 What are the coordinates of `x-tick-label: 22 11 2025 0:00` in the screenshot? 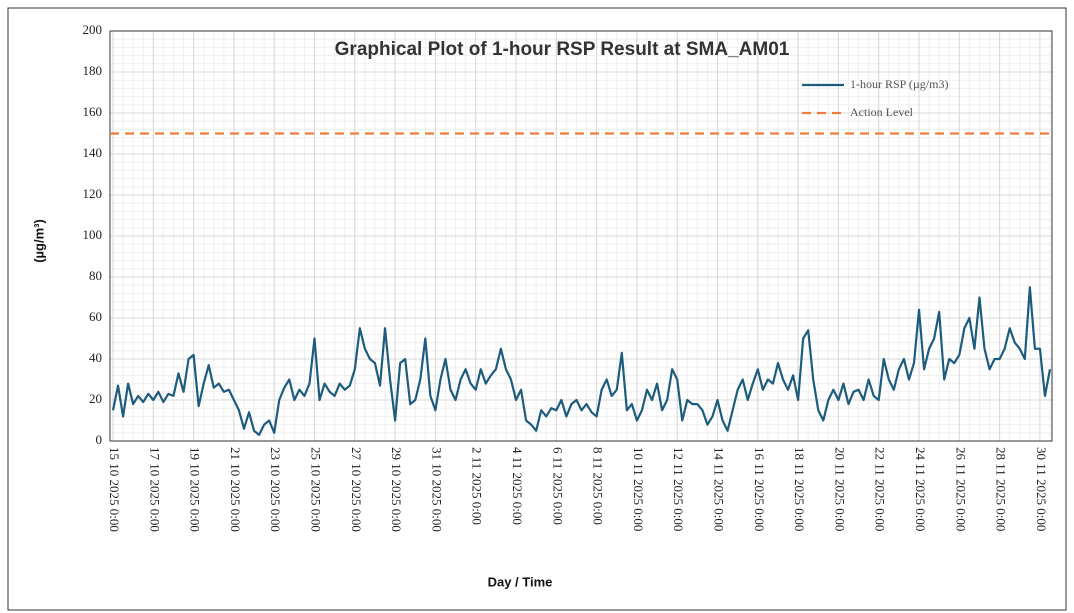 It's located at (880, 489).